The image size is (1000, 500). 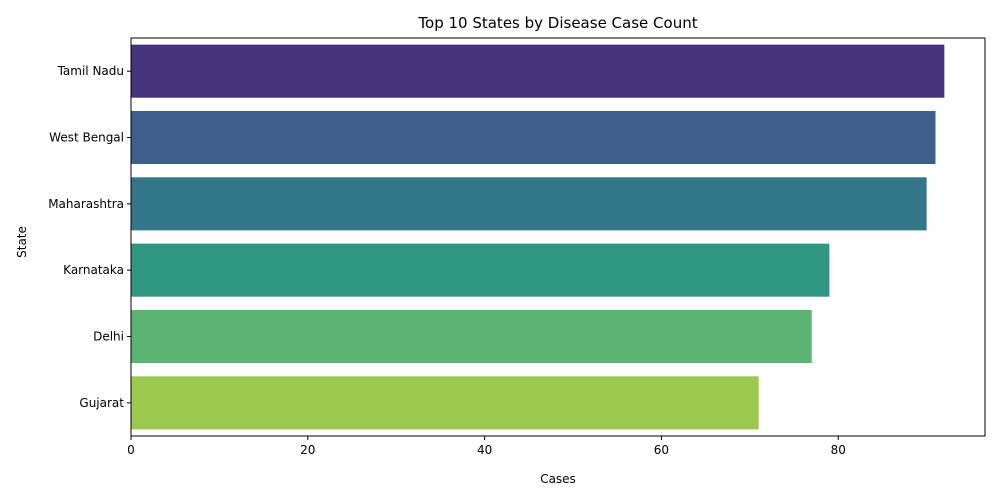 What do you see at coordinates (86, 204) in the screenshot?
I see `y-tick-label: Maharashtra` at bounding box center [86, 204].